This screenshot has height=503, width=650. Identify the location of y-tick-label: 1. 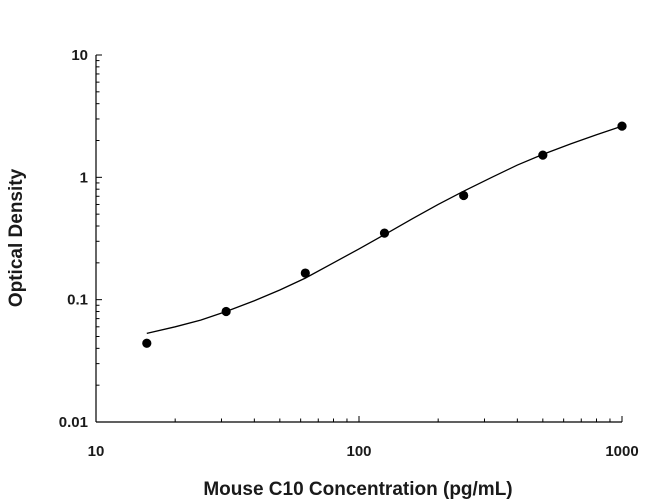
(84, 177).